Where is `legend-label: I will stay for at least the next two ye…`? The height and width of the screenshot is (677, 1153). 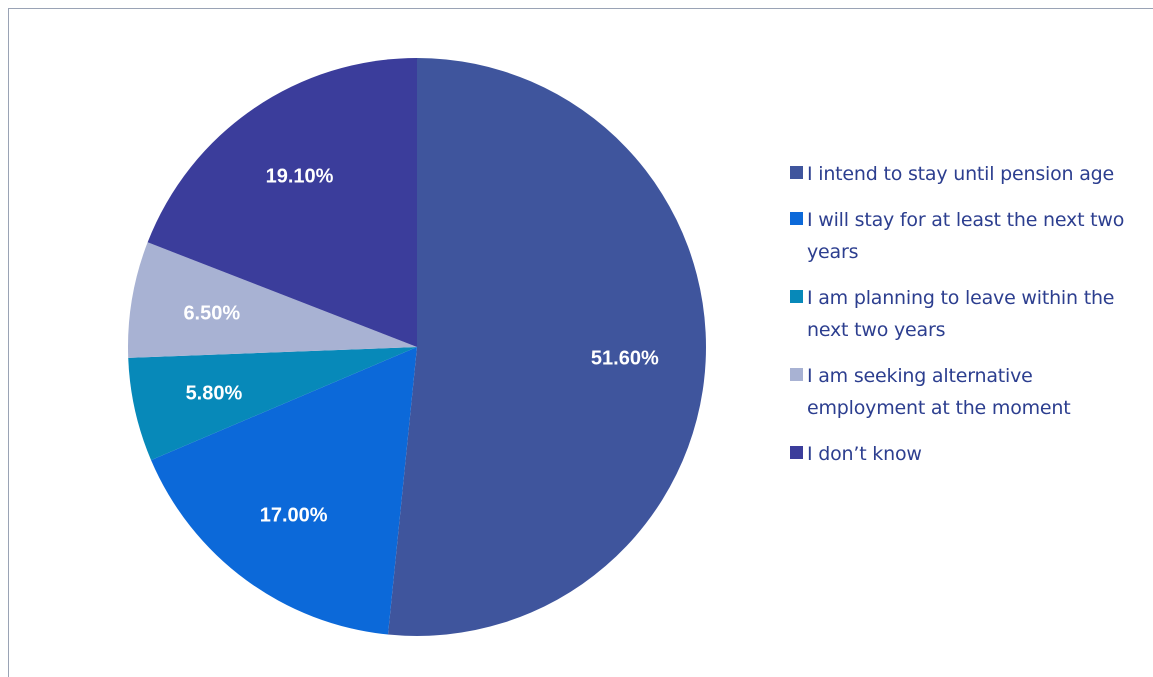
legend-label: I will stay for at least the next two ye… is located at coordinates (966, 236).